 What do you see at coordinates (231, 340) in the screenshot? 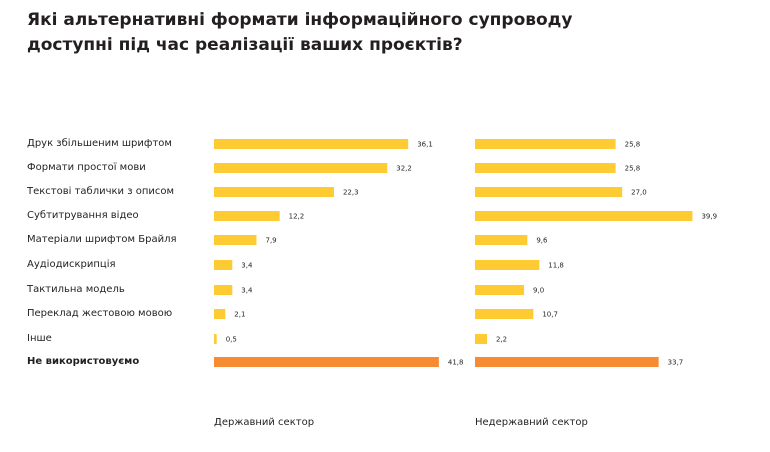
I see `value-label: 0,5` at bounding box center [231, 340].